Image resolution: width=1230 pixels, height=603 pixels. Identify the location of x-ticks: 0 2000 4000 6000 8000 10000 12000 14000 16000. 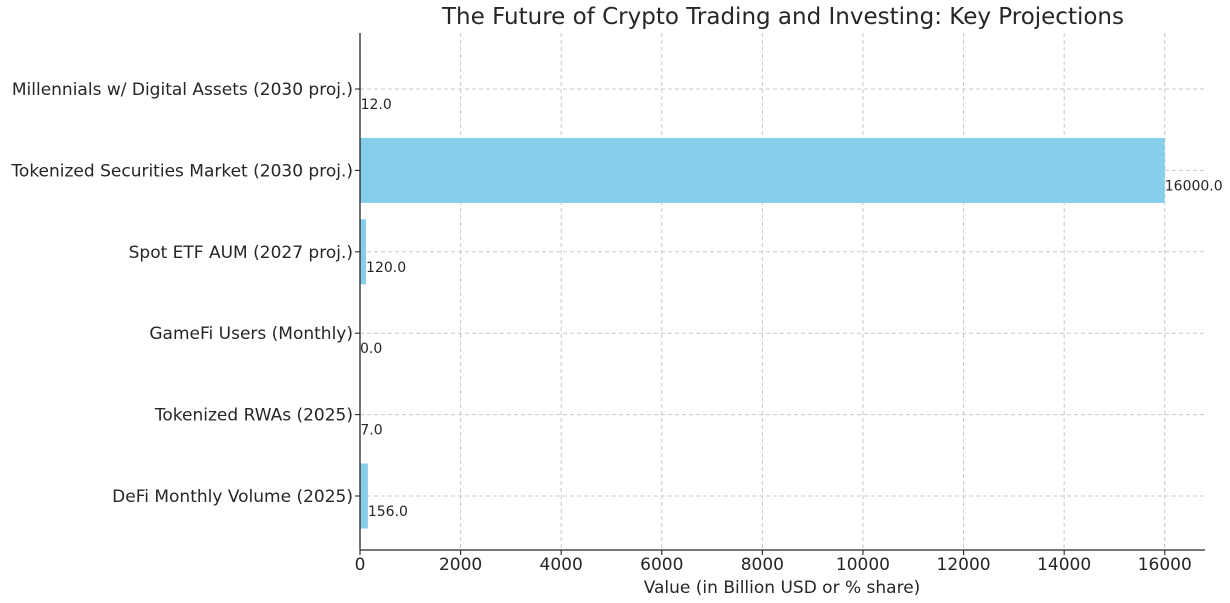
(773, 562).